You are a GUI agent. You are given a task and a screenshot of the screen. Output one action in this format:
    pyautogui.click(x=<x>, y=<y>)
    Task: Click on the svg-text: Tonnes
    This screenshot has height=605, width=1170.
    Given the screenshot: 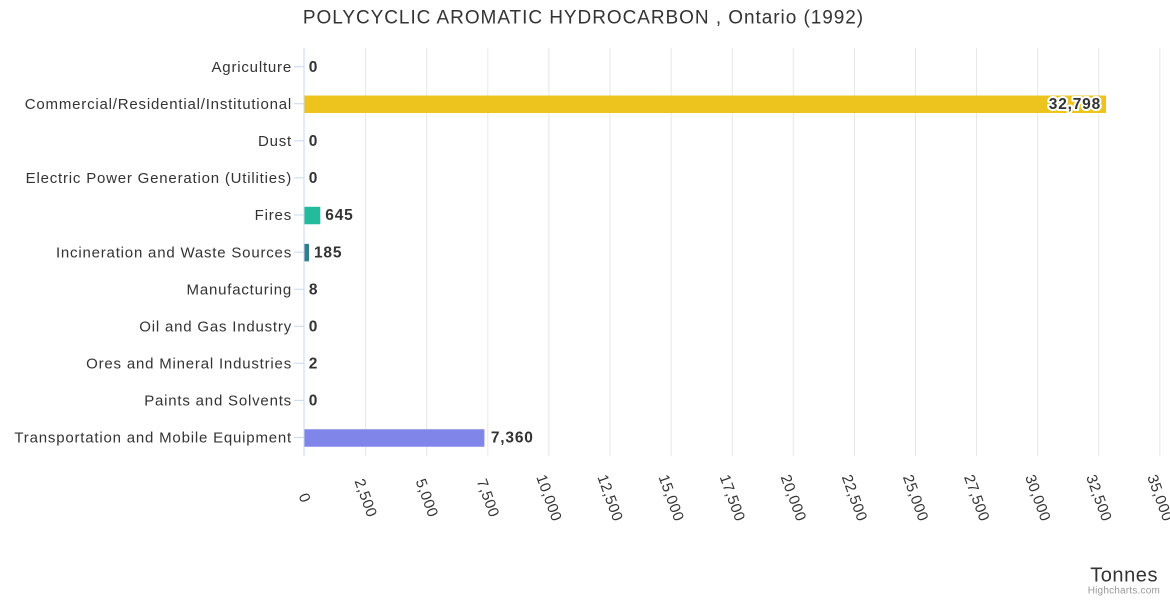 What is the action you would take?
    pyautogui.click(x=1124, y=576)
    